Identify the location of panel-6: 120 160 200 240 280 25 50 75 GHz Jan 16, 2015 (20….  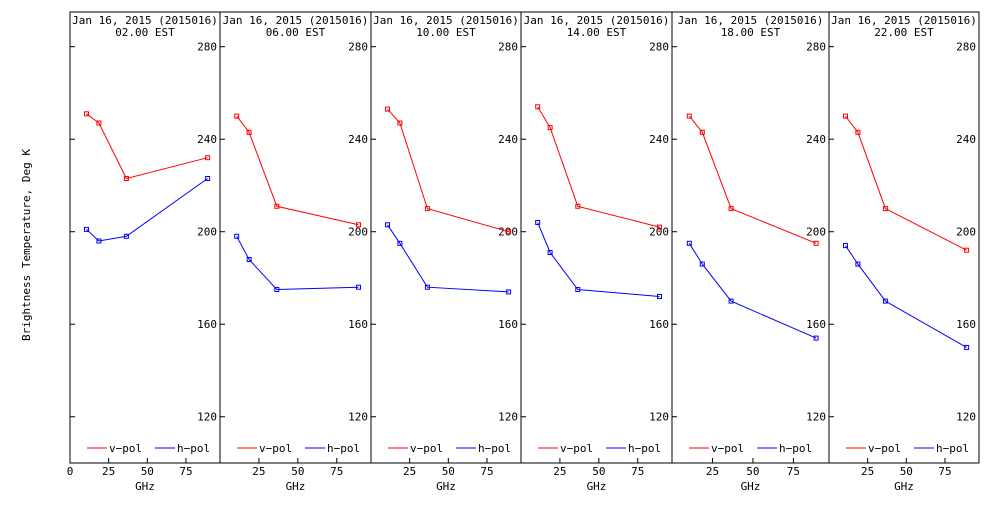
(904, 252).